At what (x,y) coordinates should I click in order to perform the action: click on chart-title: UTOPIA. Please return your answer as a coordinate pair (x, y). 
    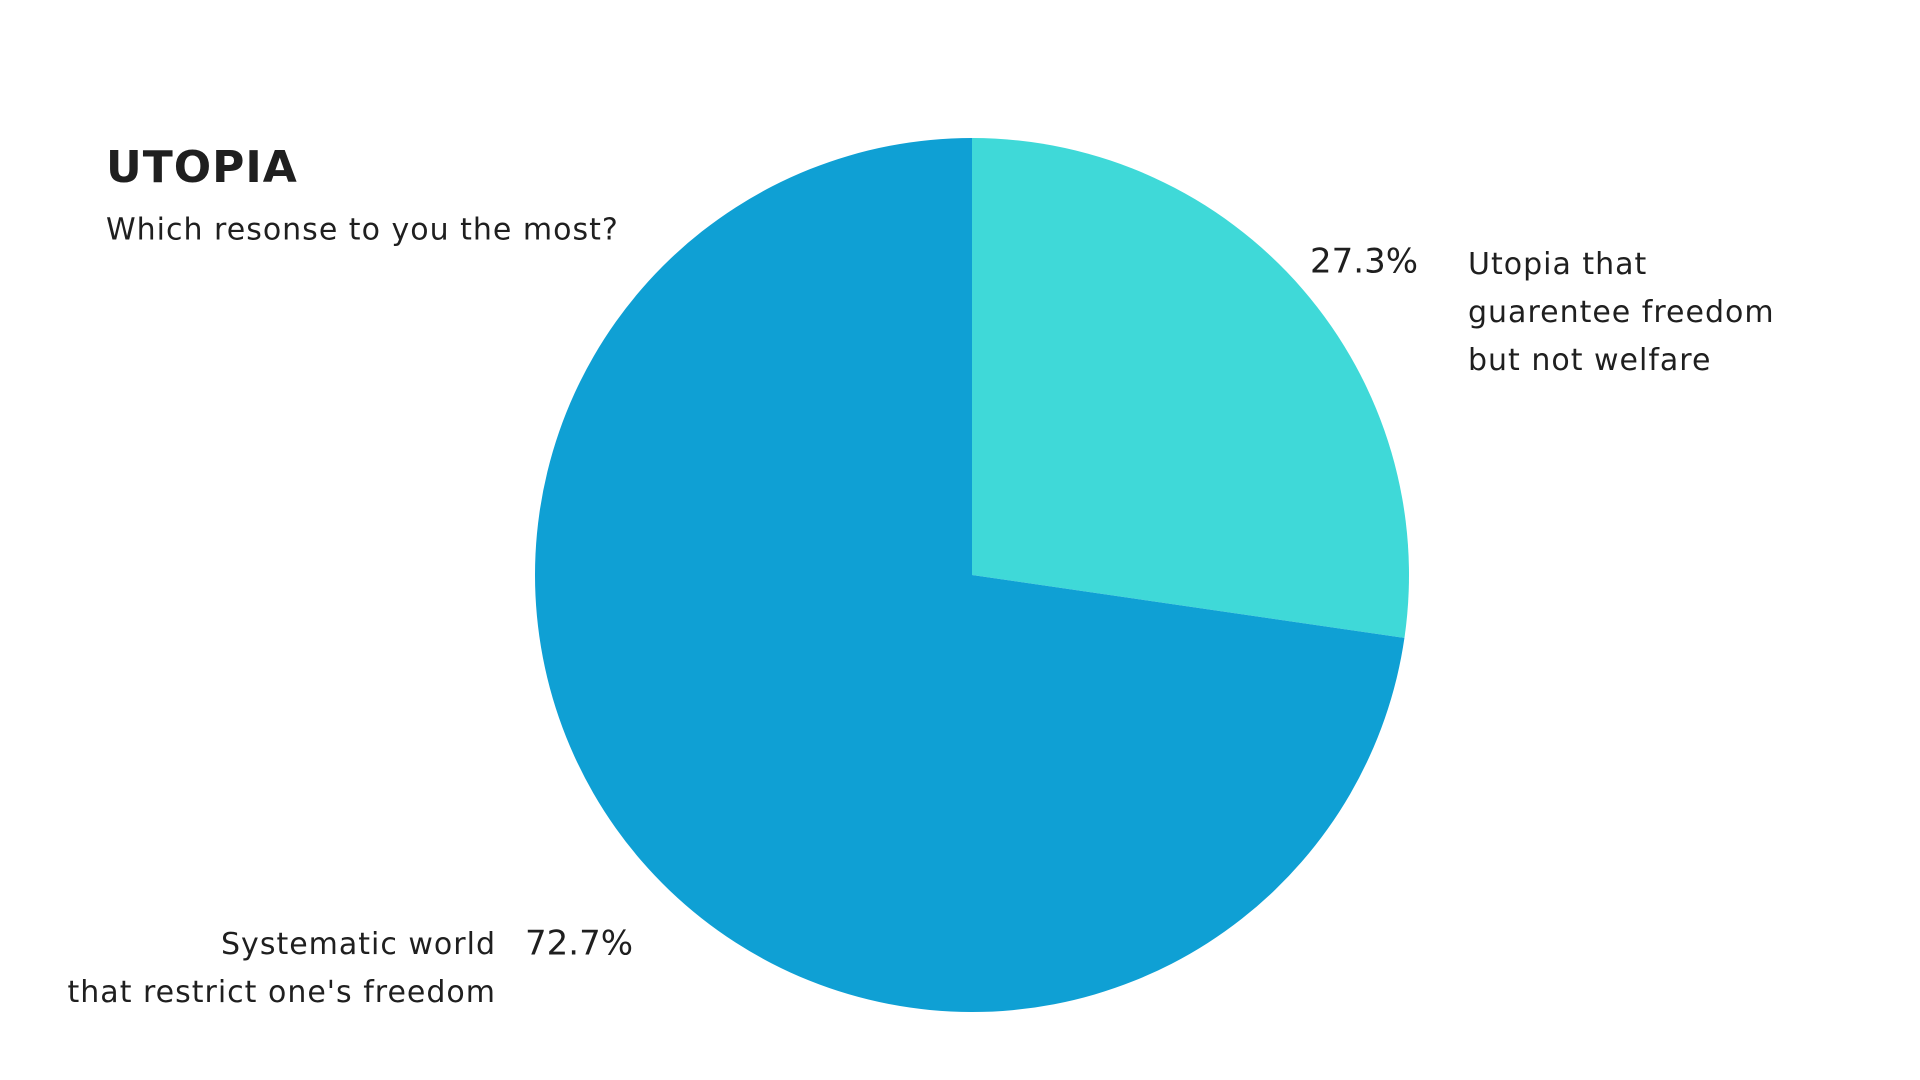
    Looking at the image, I should click on (202, 167).